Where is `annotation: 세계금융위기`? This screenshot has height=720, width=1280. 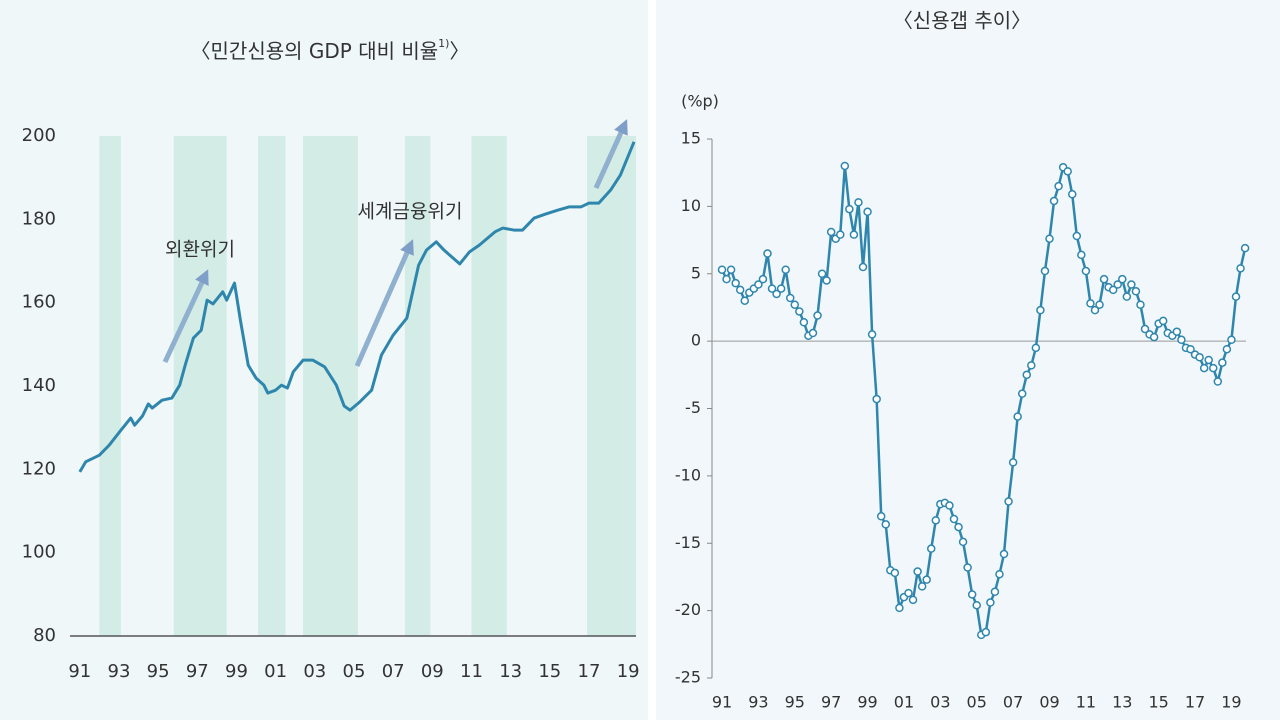
annotation: 세계금융위기 is located at coordinates (410, 212).